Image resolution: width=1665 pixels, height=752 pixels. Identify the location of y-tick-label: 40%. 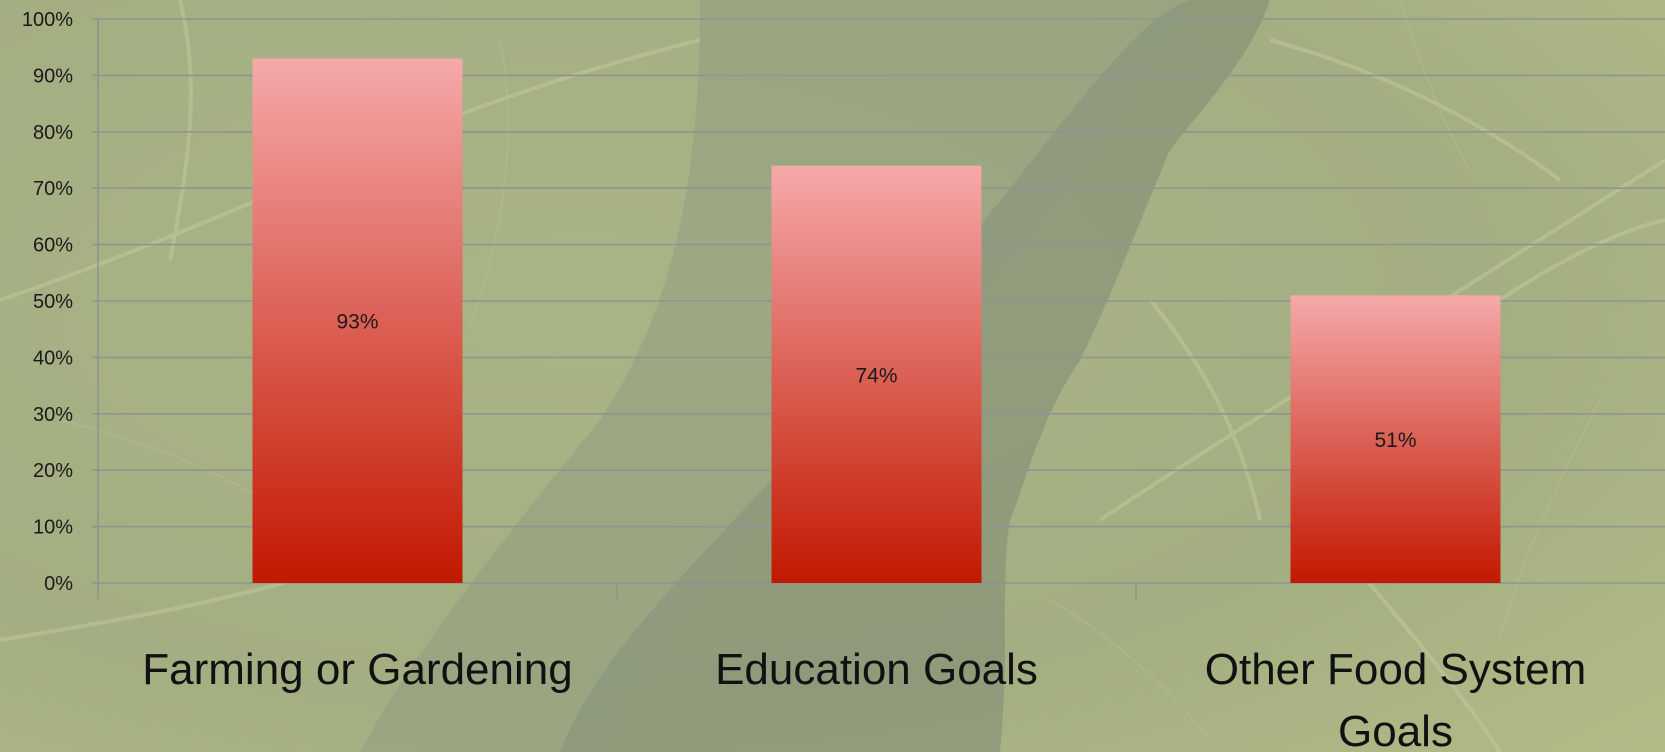
(53, 358).